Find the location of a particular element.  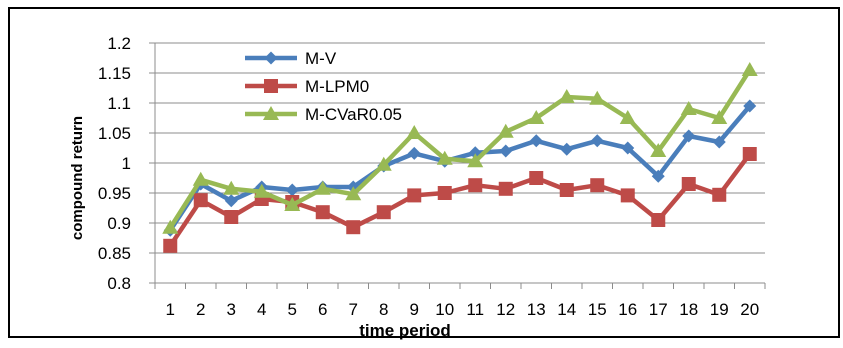

legend-item: M-LPM0 is located at coordinates (307, 86).